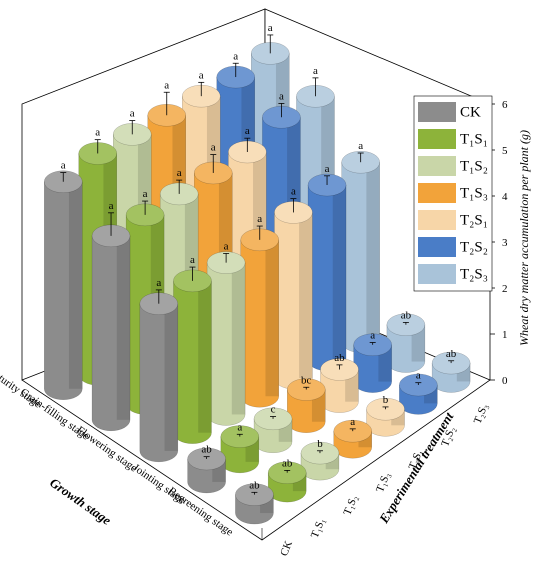 This screenshot has width=550, height=579. Describe the element at coordinates (306, 380) in the screenshot. I see `significance-letter: bc` at that location.